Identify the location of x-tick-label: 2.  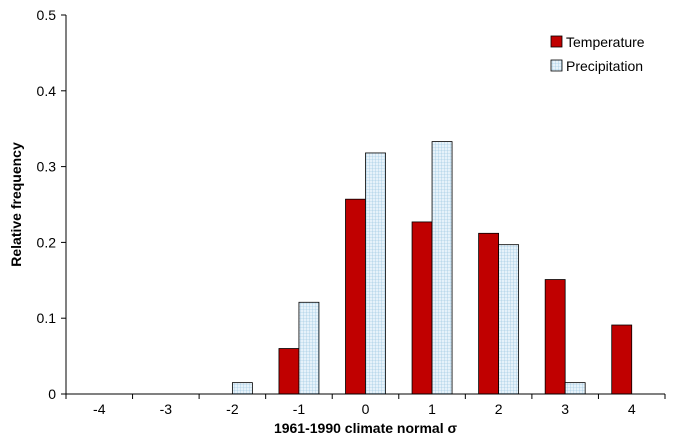
(499, 409).